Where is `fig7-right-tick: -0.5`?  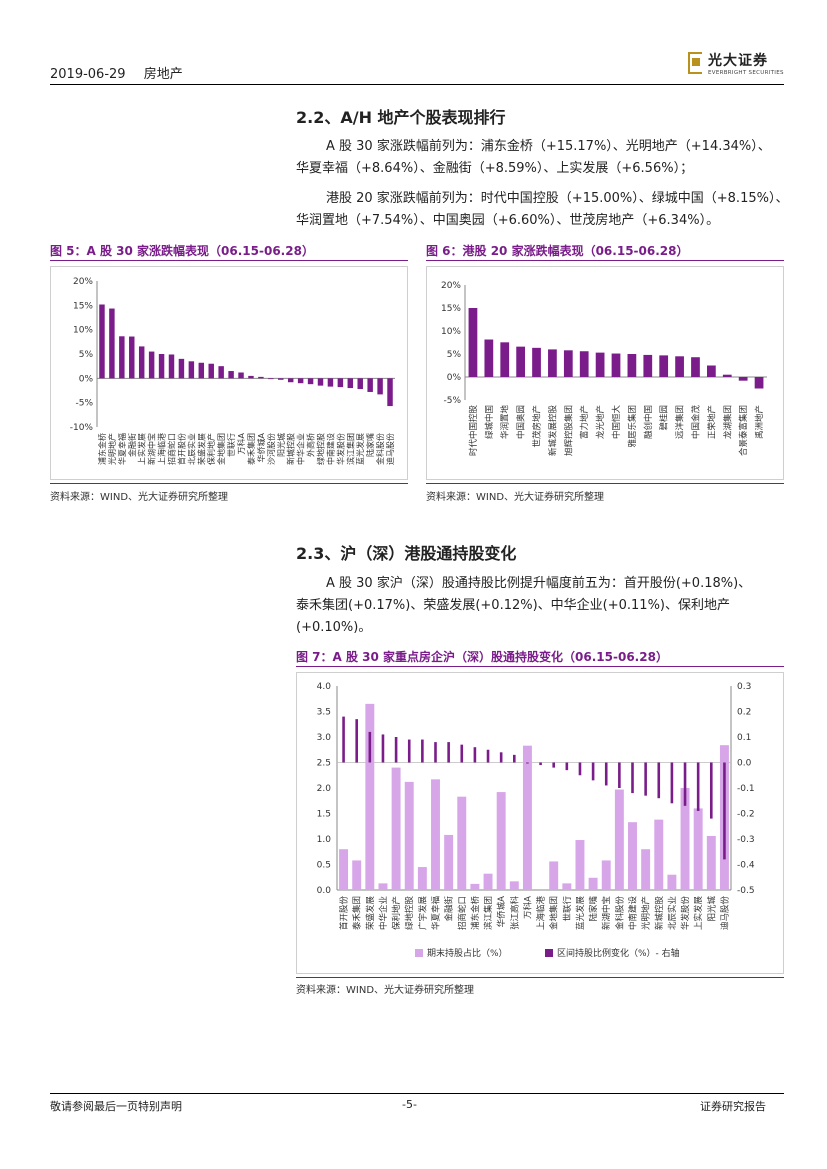
fig7-right-tick: -0.5 is located at coordinates (746, 891).